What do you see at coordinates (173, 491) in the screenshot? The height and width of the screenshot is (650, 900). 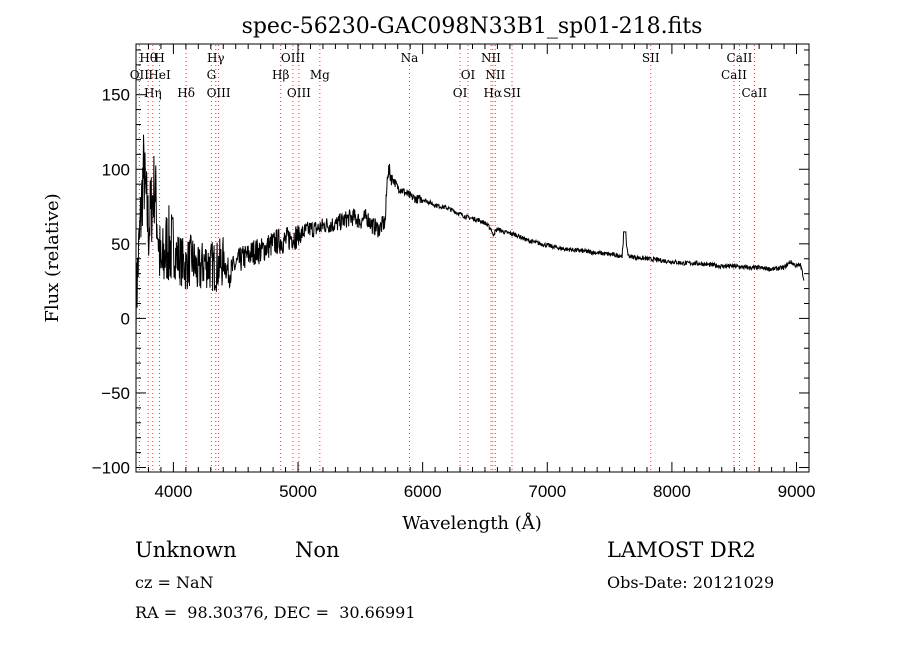 I see `x-tick-label: 4000` at bounding box center [173, 491].